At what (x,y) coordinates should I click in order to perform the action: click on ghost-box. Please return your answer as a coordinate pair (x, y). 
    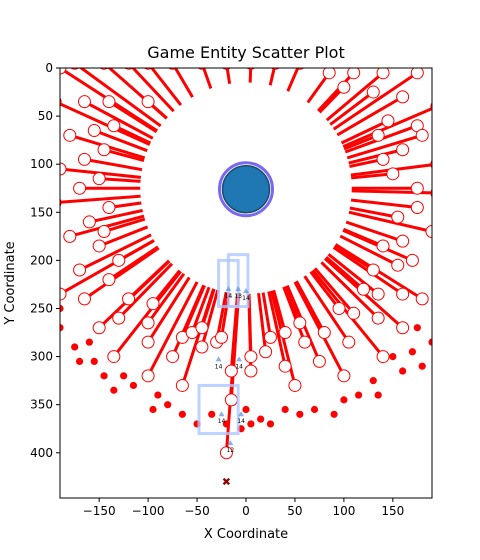
    Looking at the image, I should click on (238, 281).